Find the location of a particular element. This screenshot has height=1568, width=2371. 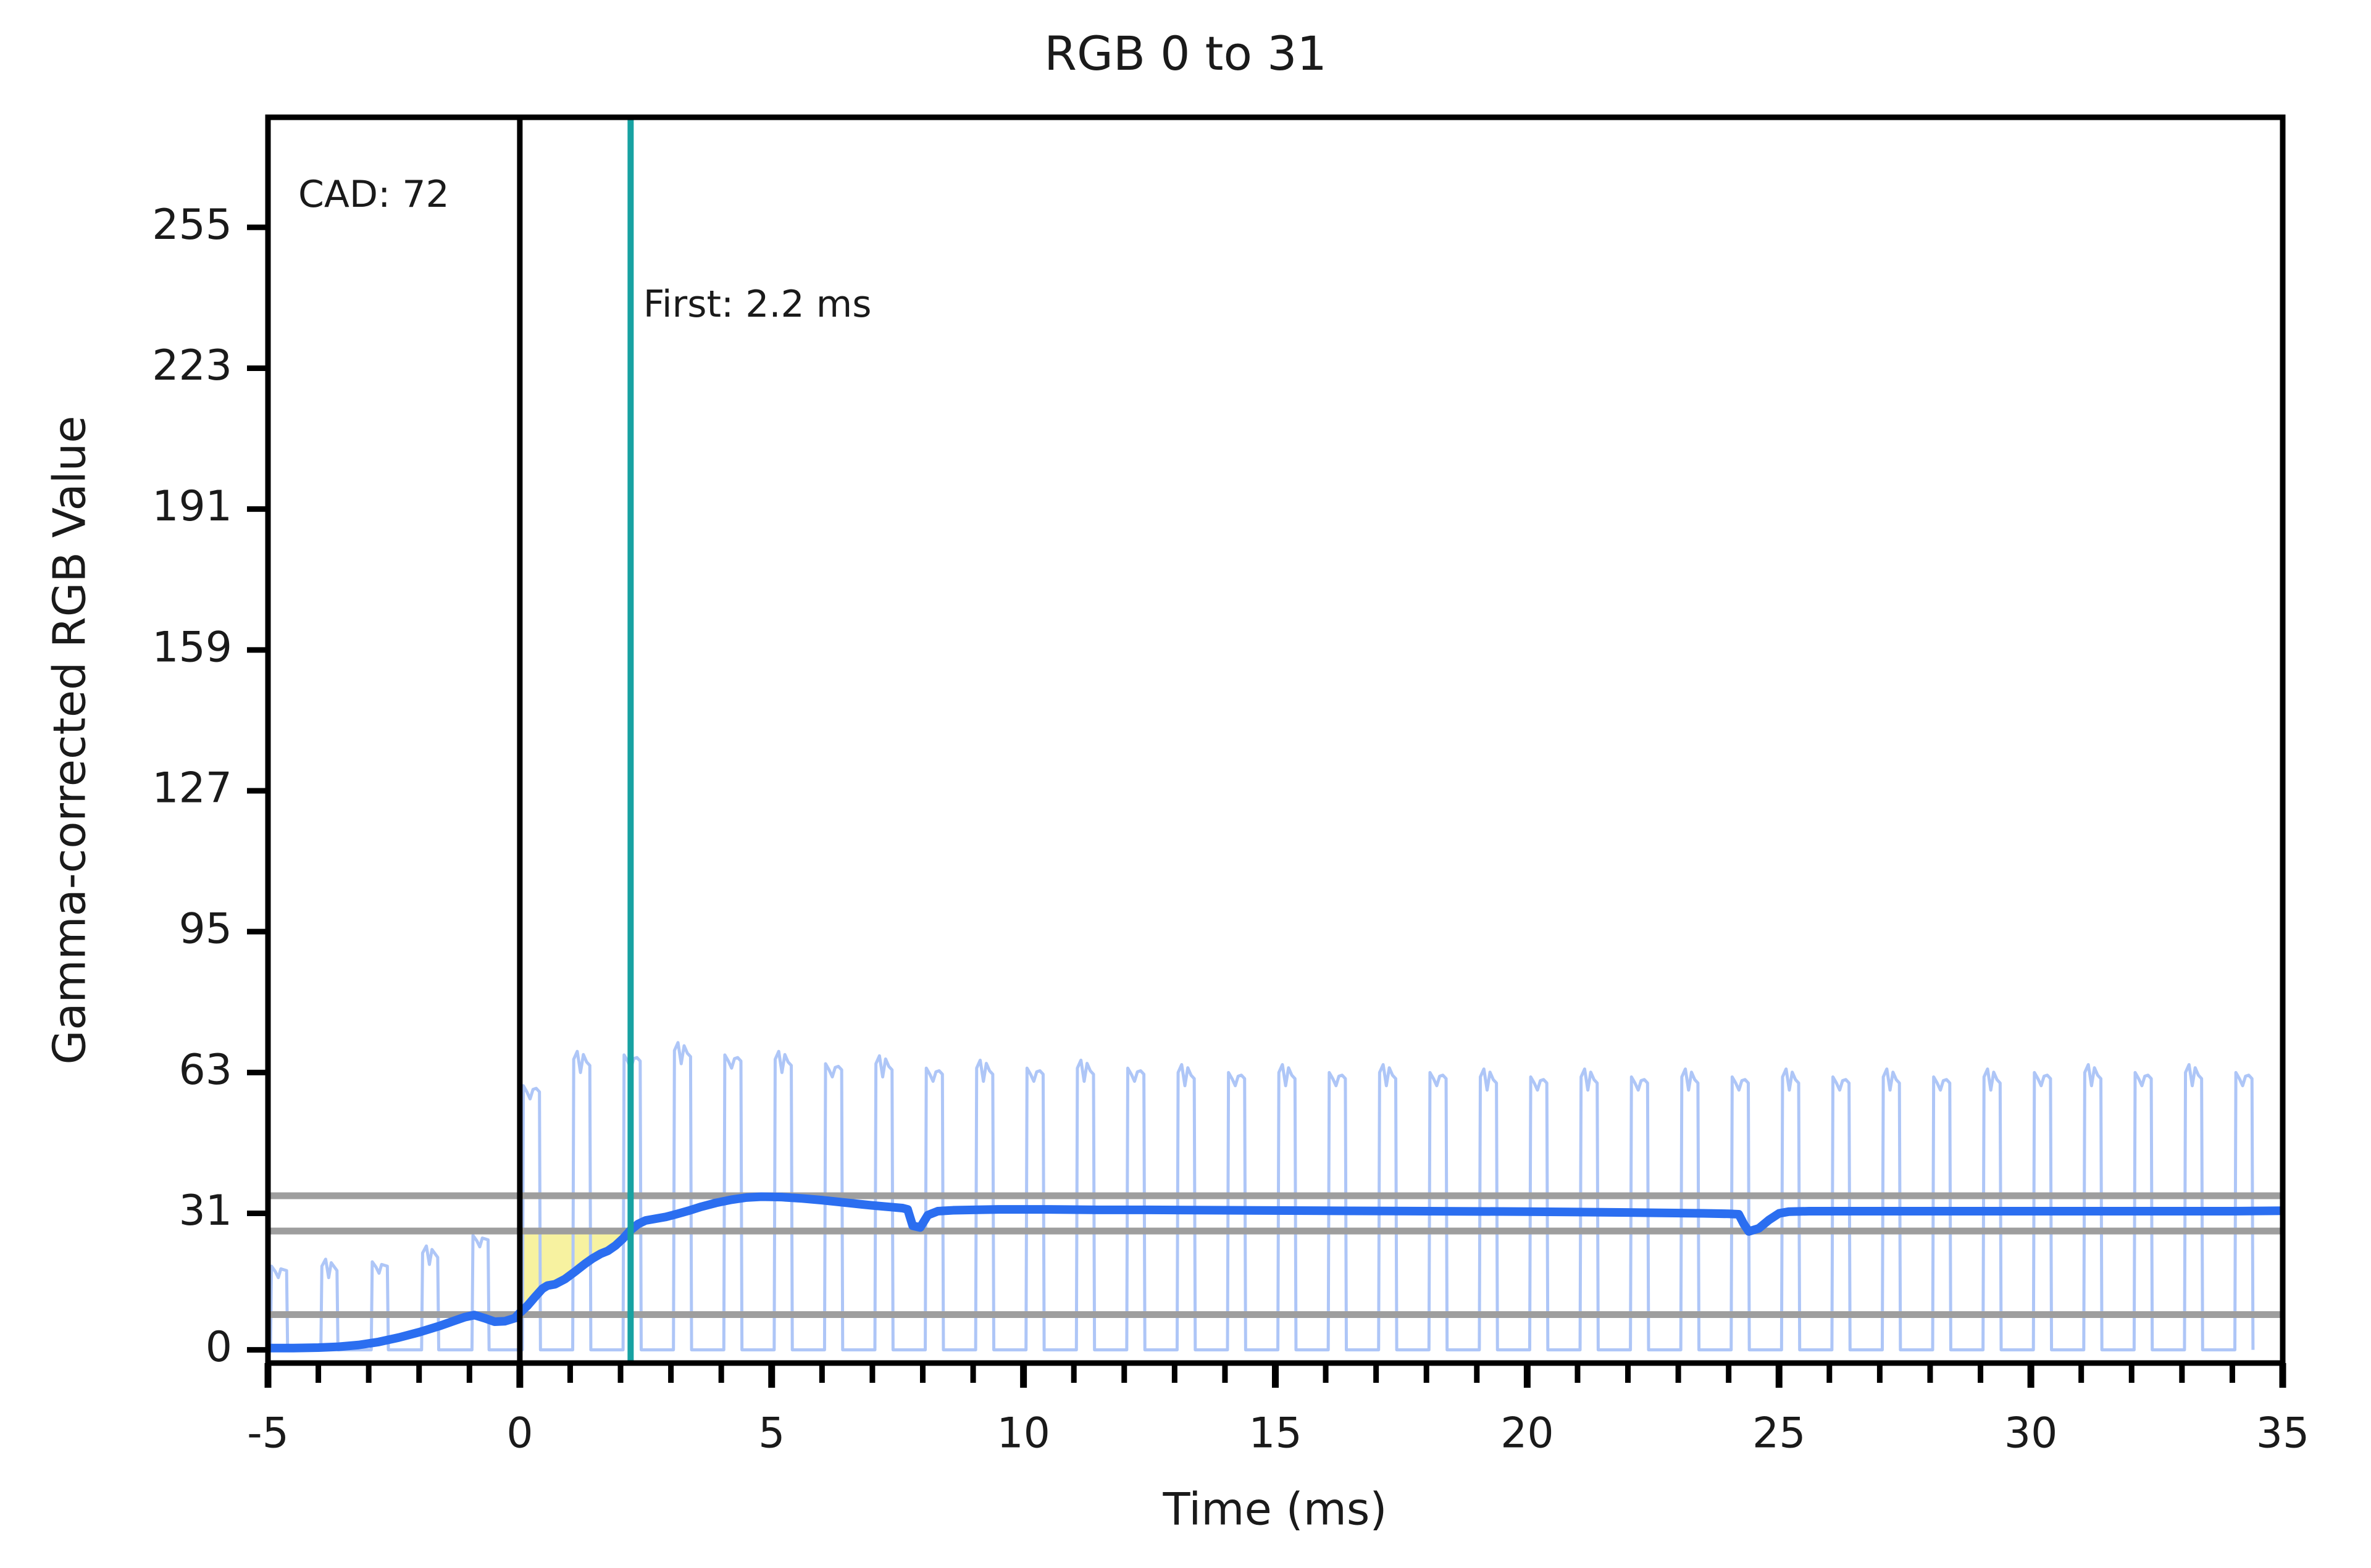

x-tick-label: 25 is located at coordinates (1779, 1433).